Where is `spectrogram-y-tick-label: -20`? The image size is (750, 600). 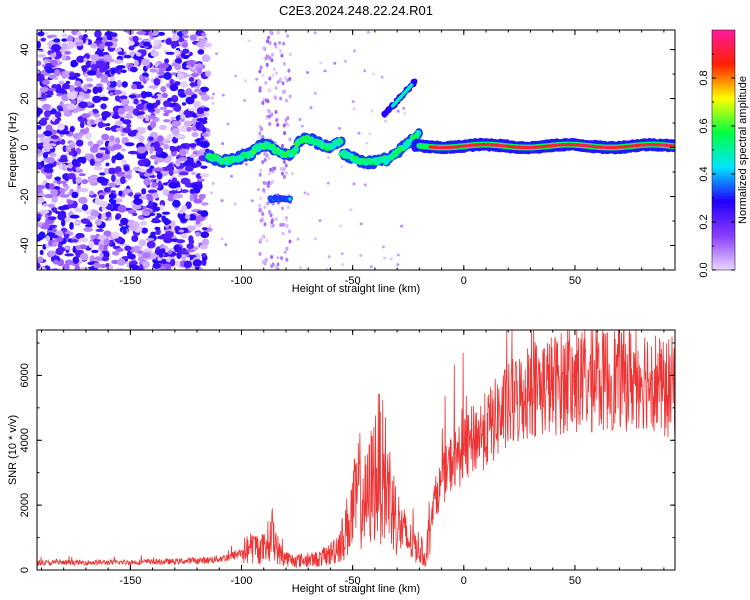
spectrogram-y-tick-label: -20 is located at coordinates (25, 197).